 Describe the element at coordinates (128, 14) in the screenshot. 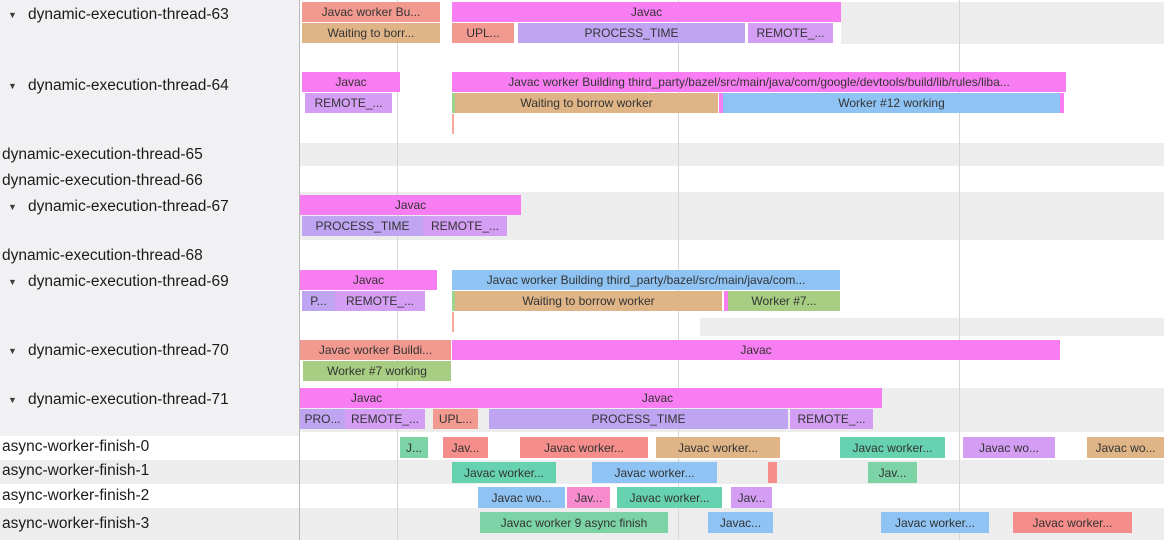

I see `track-label: dynamic-execution-thread-63` at that location.